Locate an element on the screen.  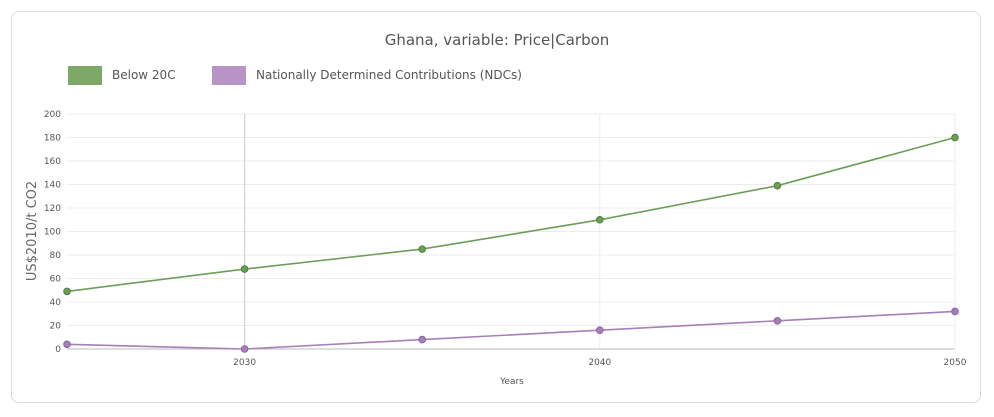
y-tick-label: 120 is located at coordinates (52, 209).